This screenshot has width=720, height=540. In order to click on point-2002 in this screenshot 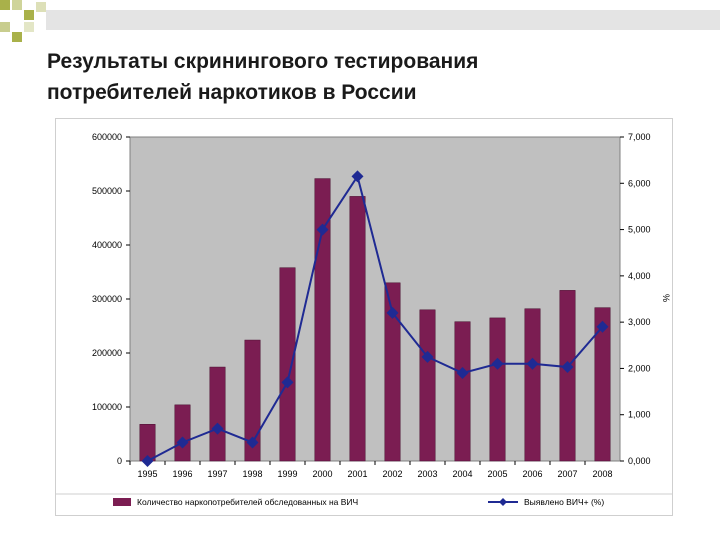, I will do `click(392, 312)`.